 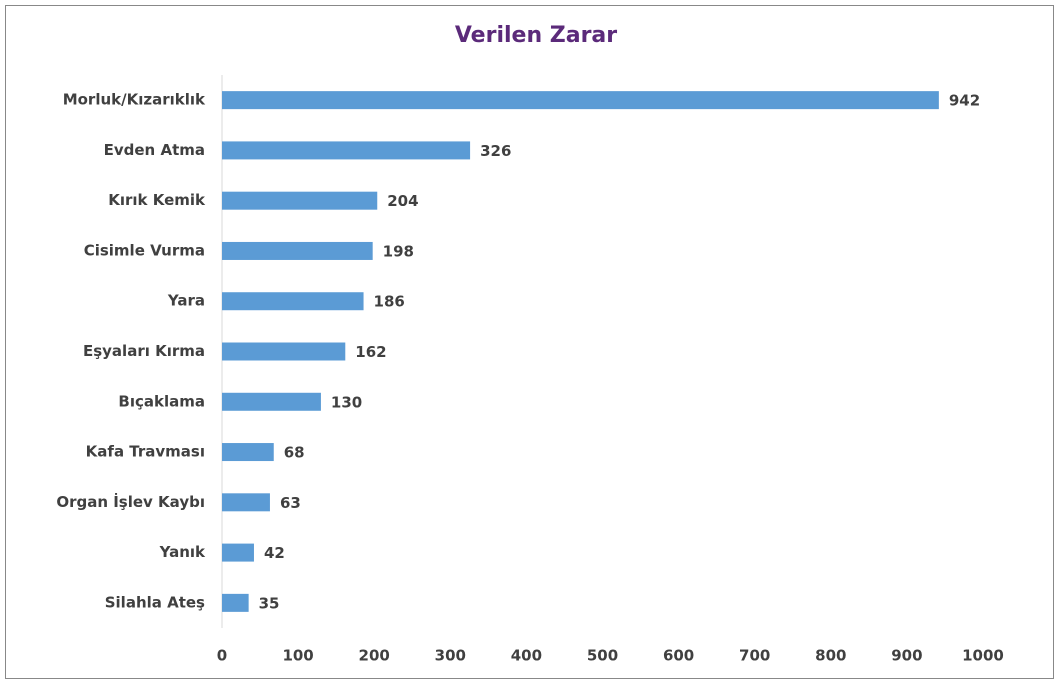 What do you see at coordinates (290, 503) in the screenshot?
I see `data-label: 63` at bounding box center [290, 503].